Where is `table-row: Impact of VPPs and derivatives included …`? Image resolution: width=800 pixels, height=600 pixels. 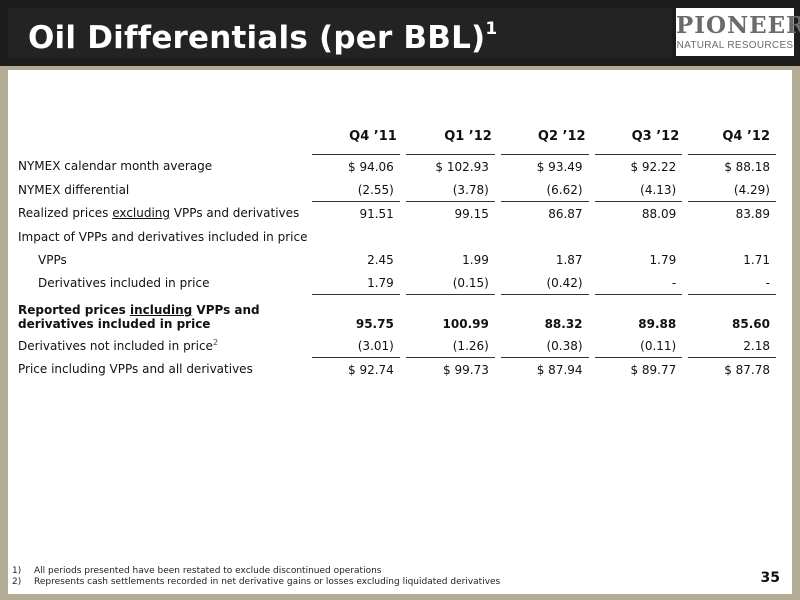
table-row: Impact of VPPs and derivatives included … is located at coordinates (397, 236).